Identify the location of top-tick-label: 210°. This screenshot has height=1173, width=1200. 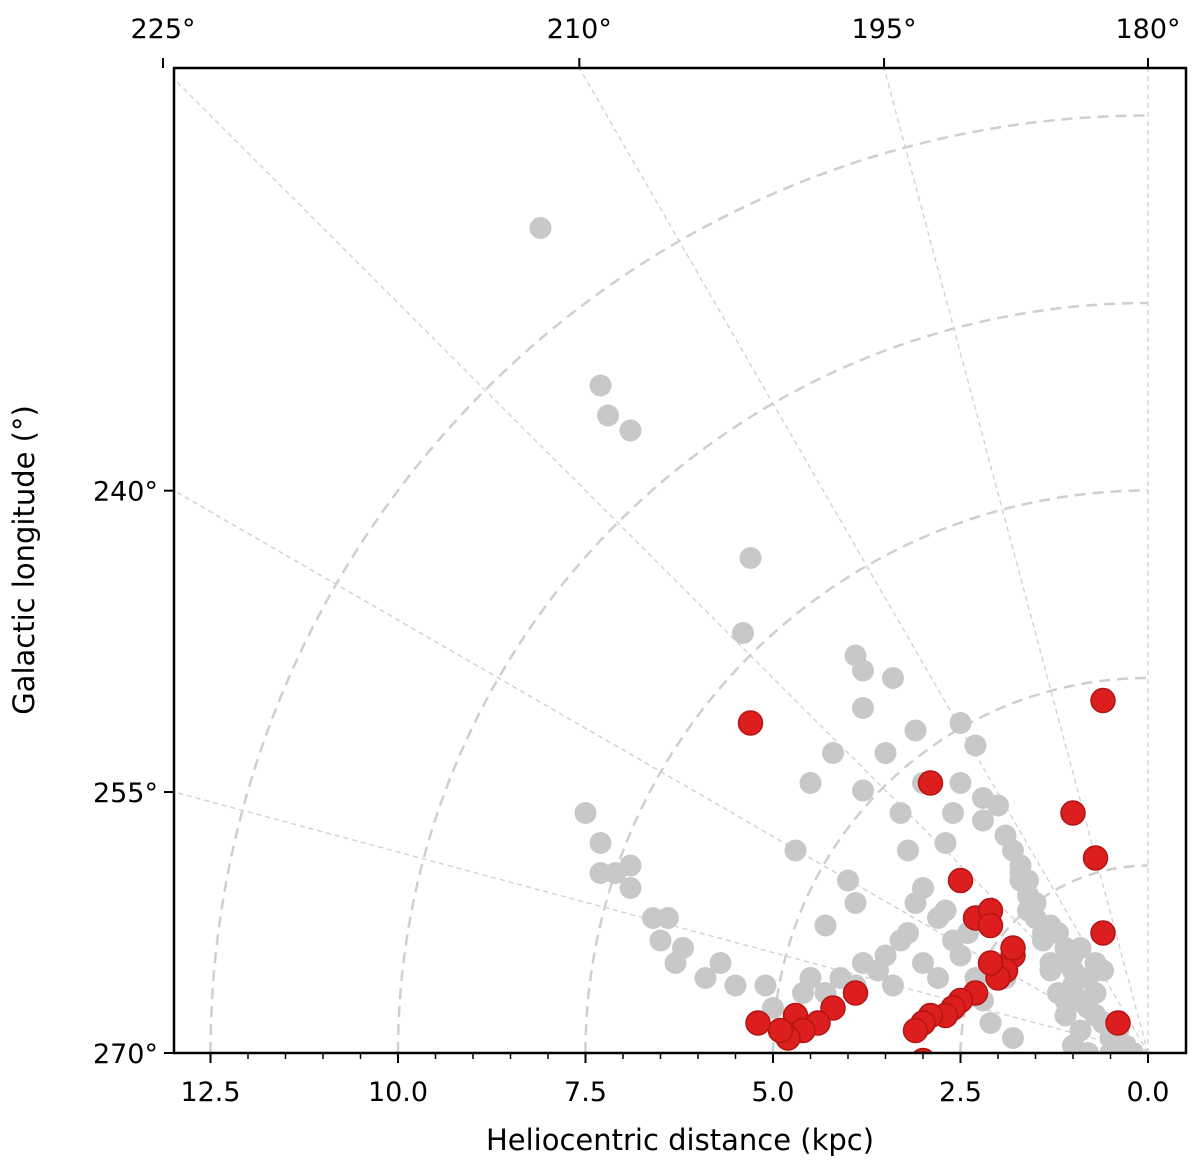
(579, 29).